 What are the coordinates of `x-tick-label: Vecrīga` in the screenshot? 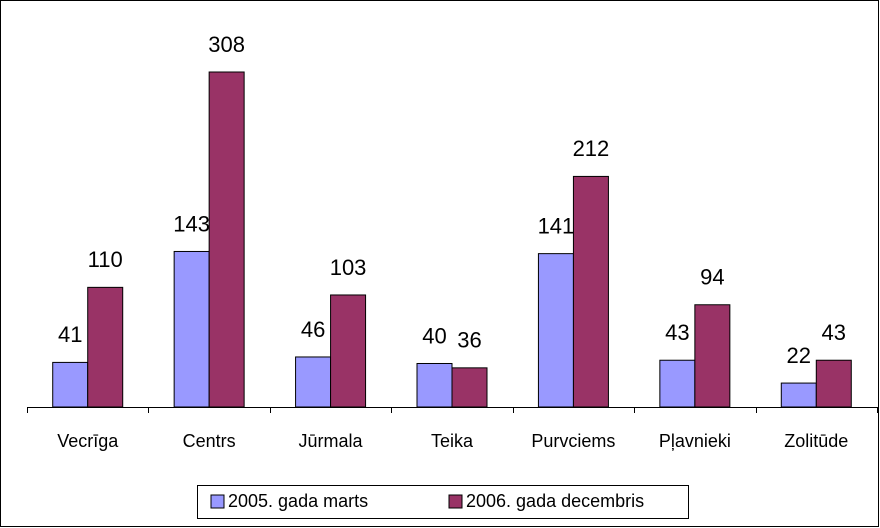 It's located at (88, 441).